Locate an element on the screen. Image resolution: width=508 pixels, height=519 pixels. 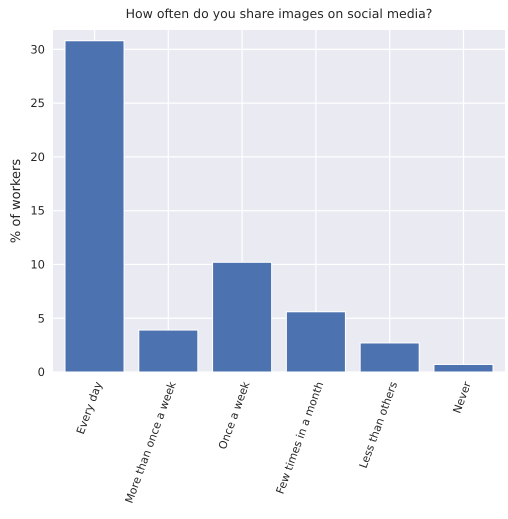
y-tick-label: 25 is located at coordinates (37, 103).